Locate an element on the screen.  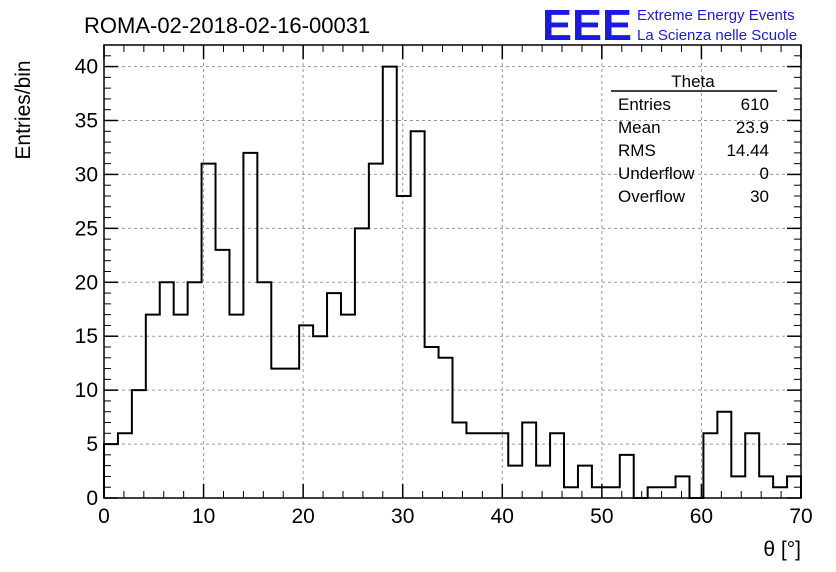
y-tick-label: 25 is located at coordinates (86, 228).